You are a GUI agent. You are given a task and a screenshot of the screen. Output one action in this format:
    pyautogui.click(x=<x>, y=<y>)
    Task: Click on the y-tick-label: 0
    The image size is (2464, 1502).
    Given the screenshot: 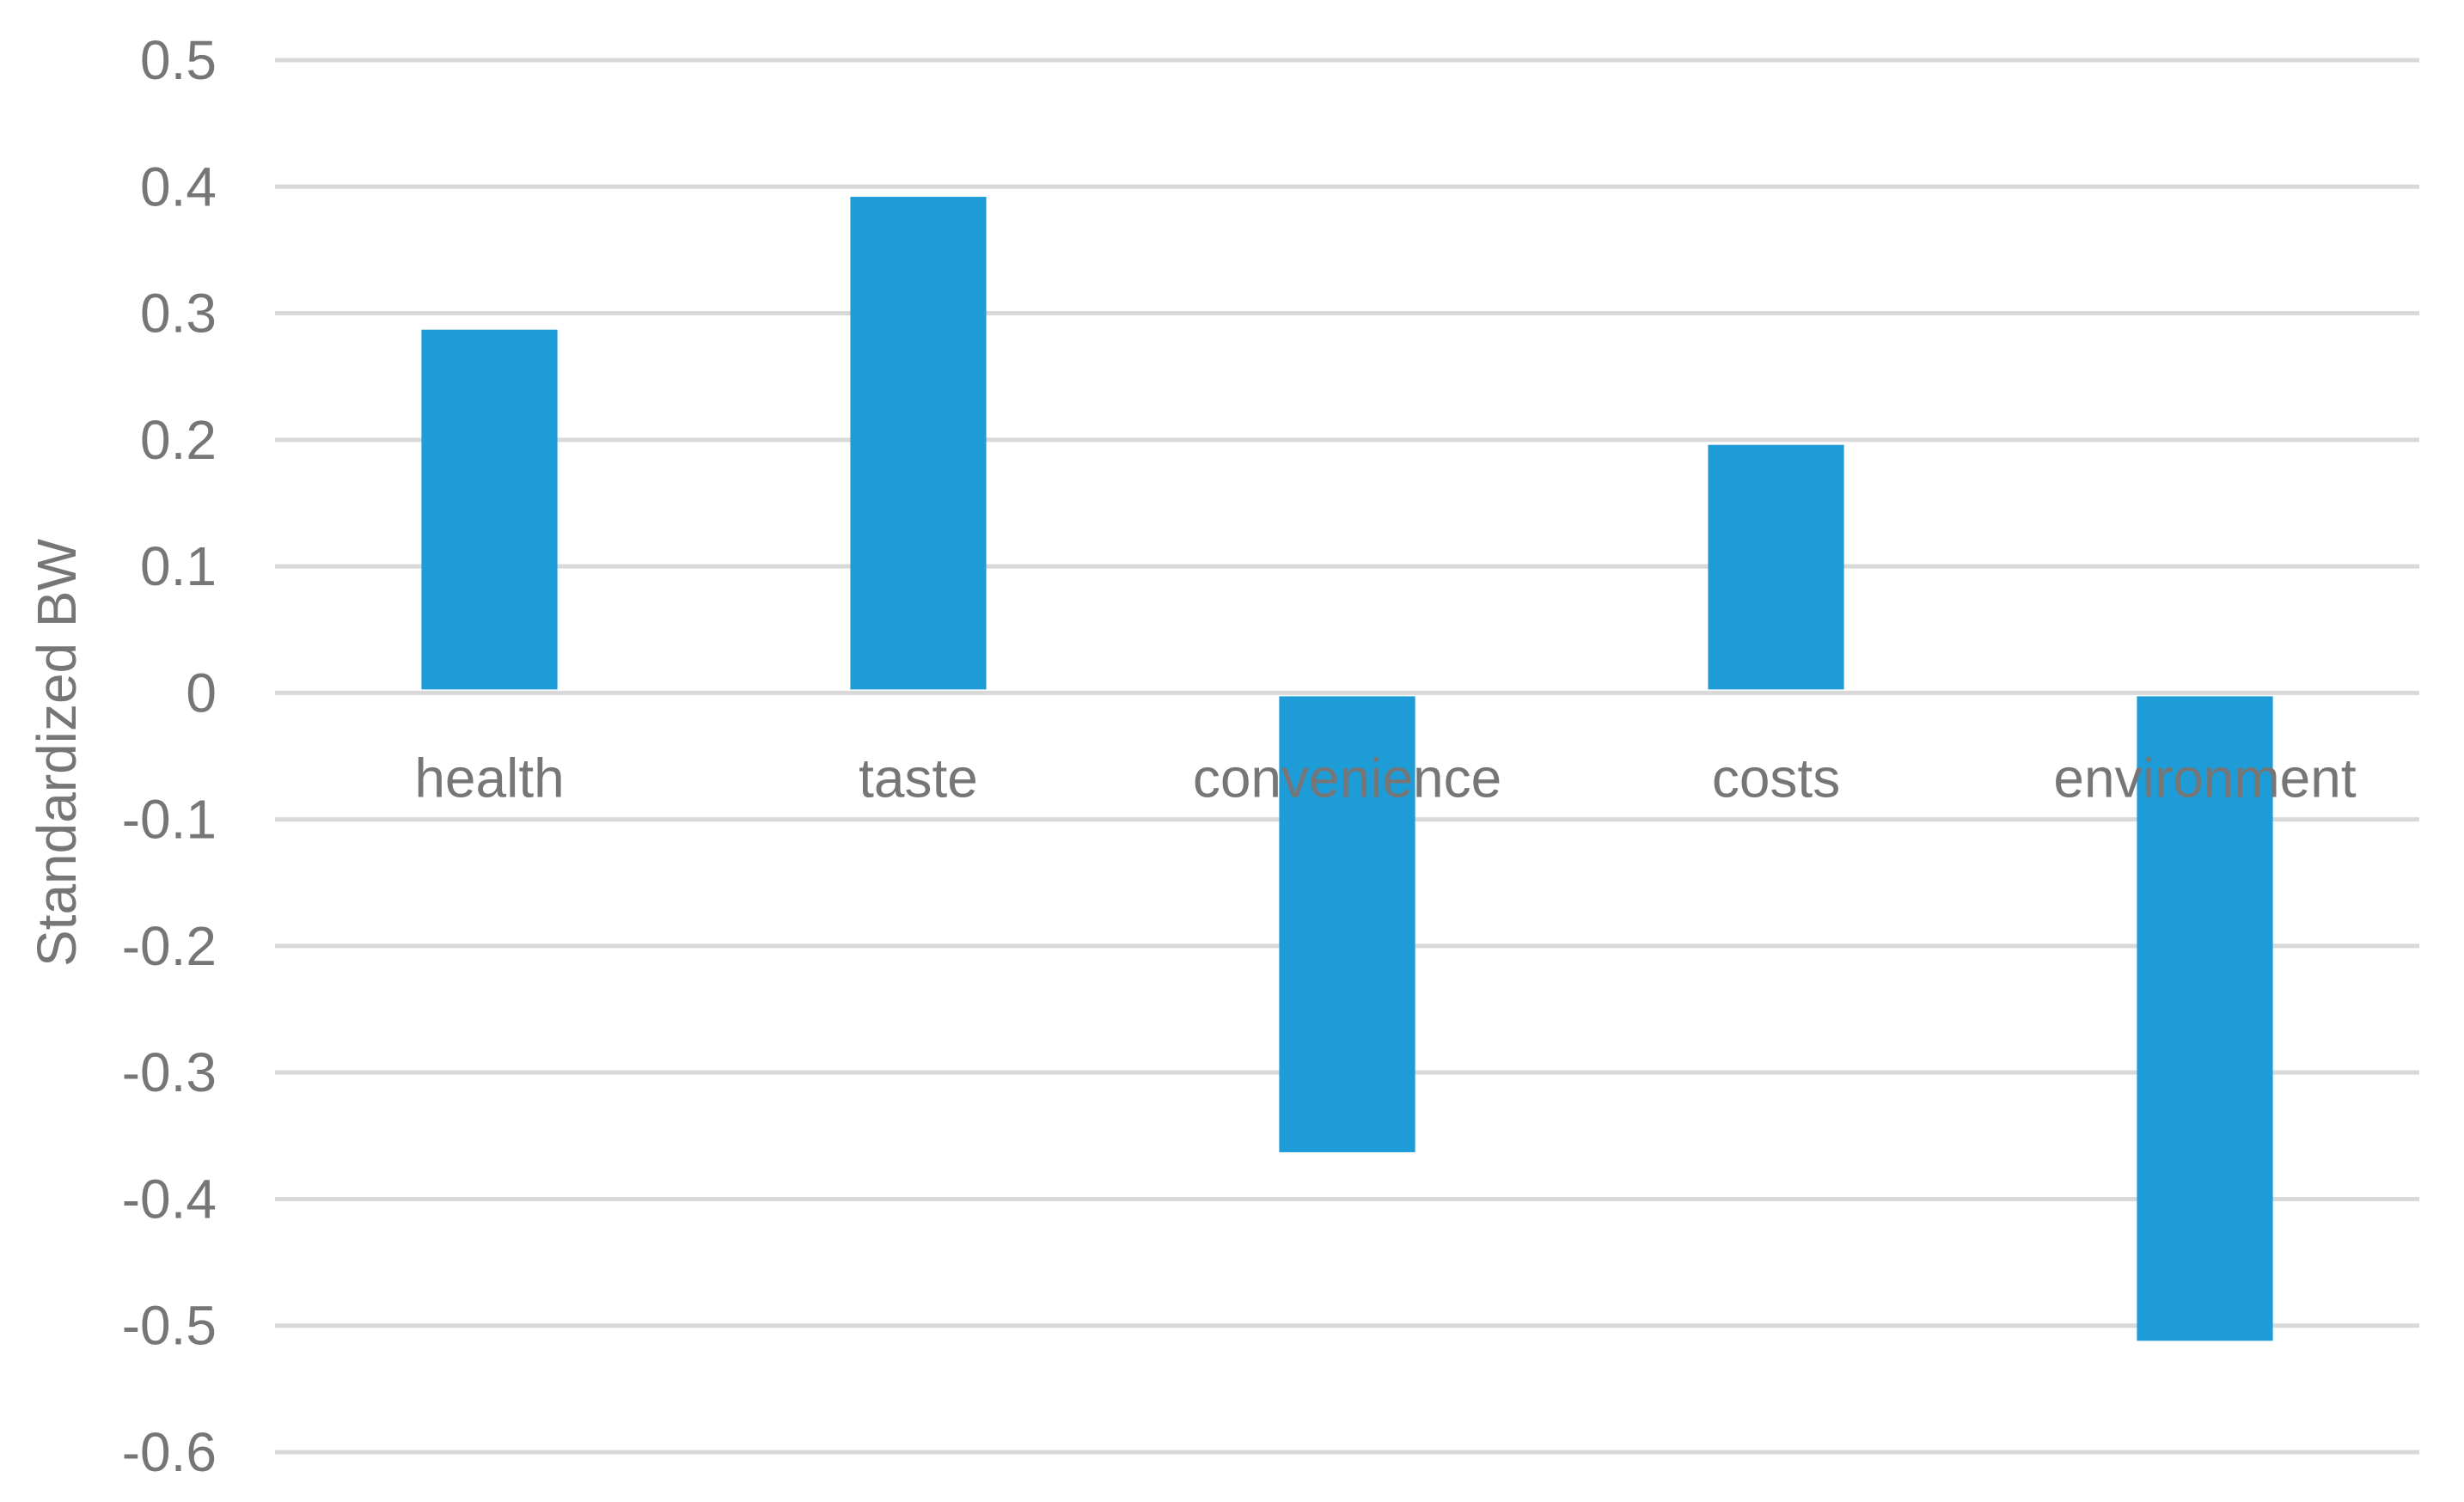 What is the action you would take?
    pyautogui.click(x=201, y=693)
    